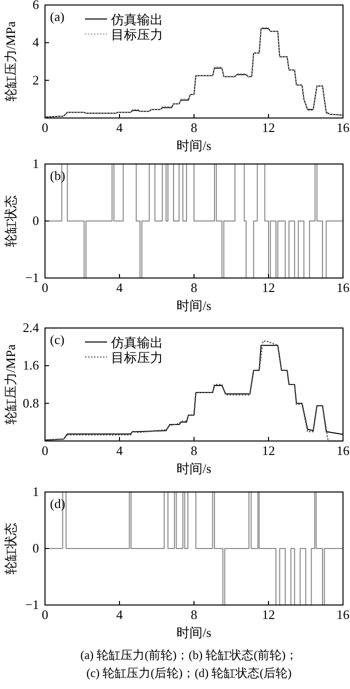 This screenshot has height=689, width=350. Describe the element at coordinates (58, 175) in the screenshot. I see `annotation: (b)` at that location.